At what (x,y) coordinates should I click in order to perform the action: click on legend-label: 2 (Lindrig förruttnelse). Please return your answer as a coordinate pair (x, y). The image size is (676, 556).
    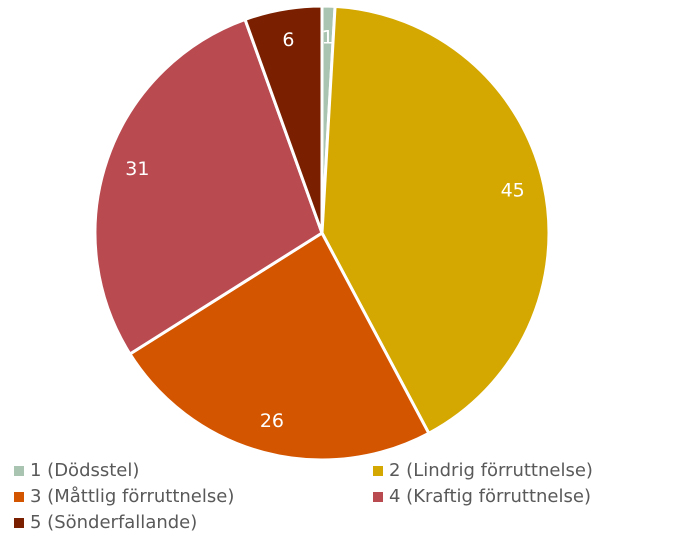
    Looking at the image, I should click on (491, 470).